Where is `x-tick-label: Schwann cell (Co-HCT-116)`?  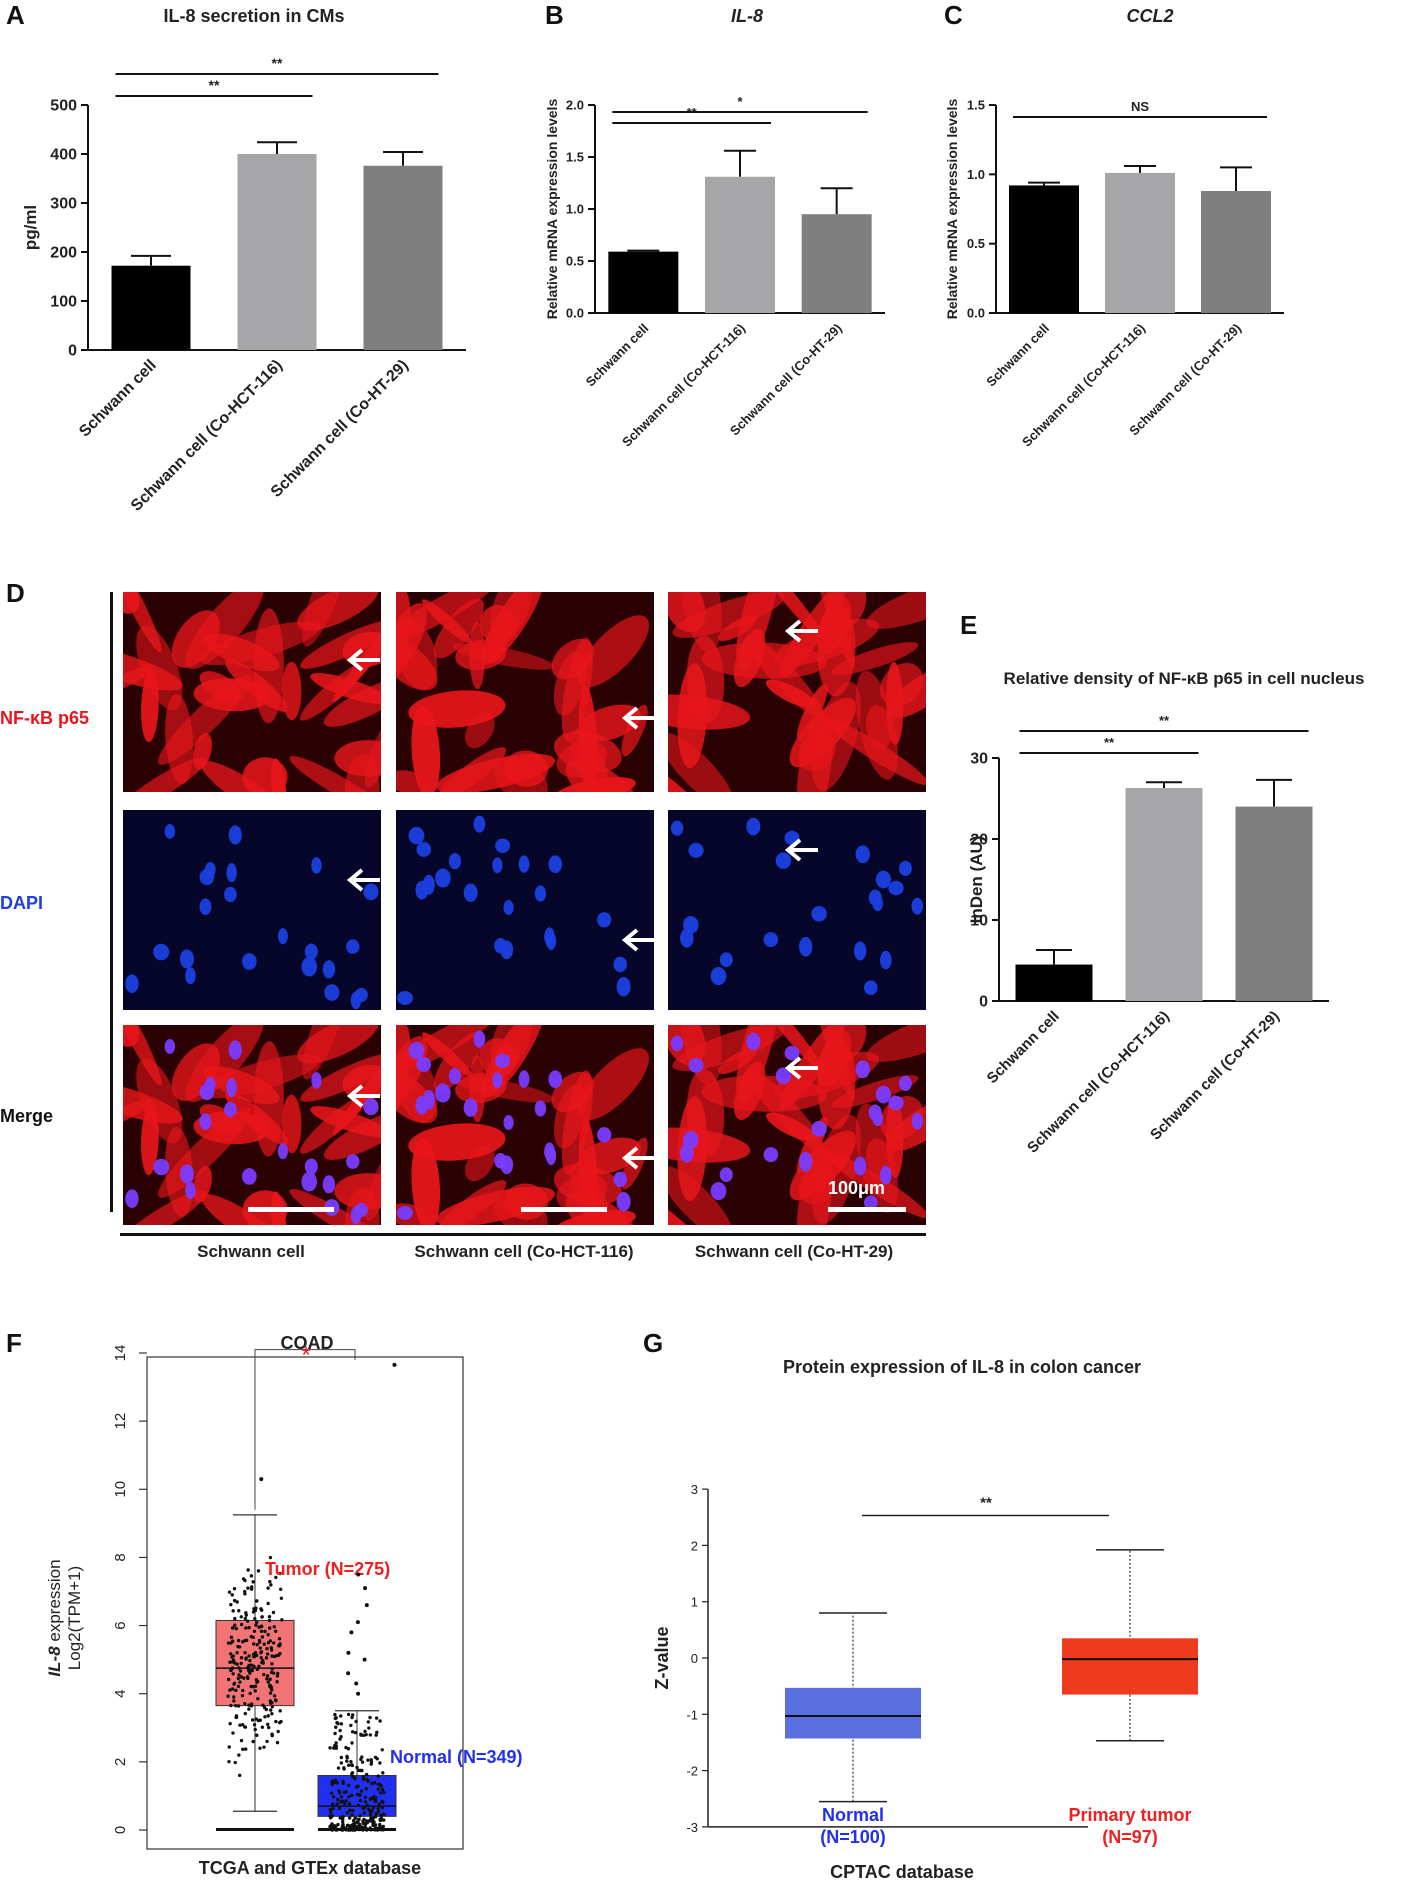
x-tick-label: Schwann cell (Co-HCT-116) is located at coordinates (207, 436).